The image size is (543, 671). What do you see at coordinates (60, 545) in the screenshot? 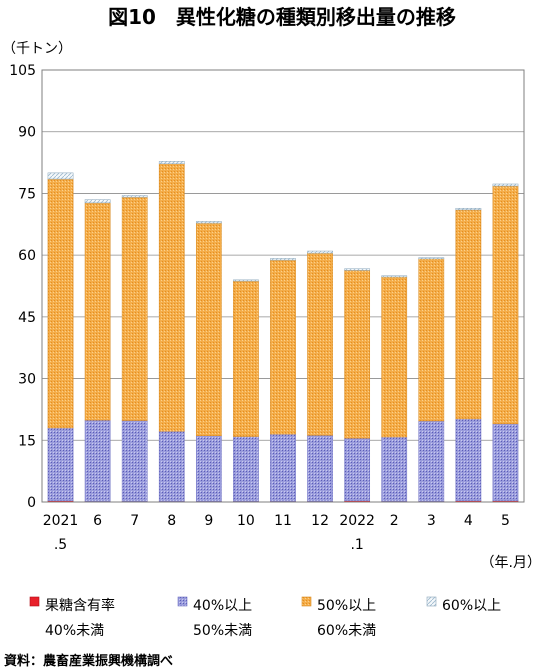
I see `x-tick-label: .5` at bounding box center [60, 545].